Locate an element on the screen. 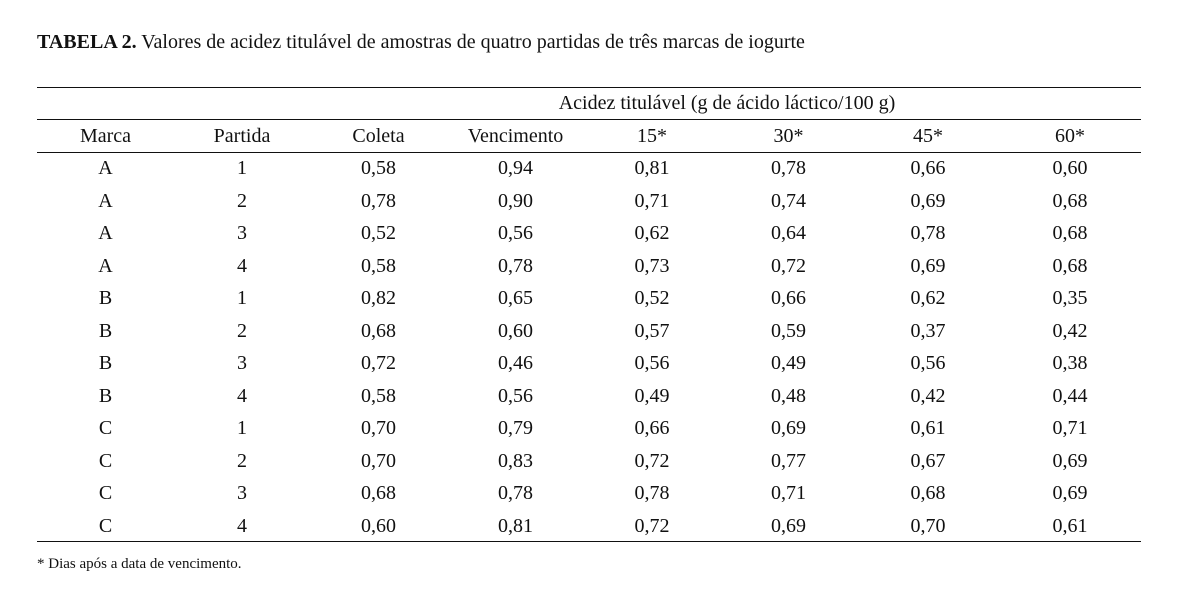  table-cell: 0,77 is located at coordinates (788, 460).